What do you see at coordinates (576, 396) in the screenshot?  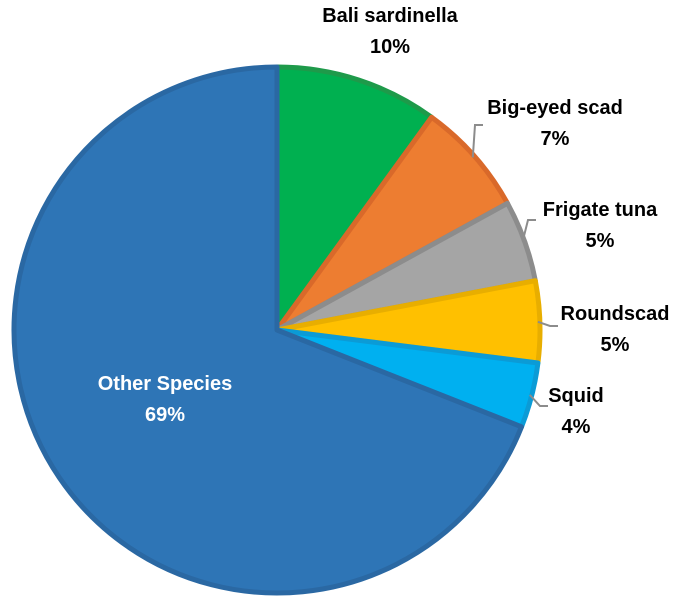 I see `slice-name-squid: Squid` at bounding box center [576, 396].